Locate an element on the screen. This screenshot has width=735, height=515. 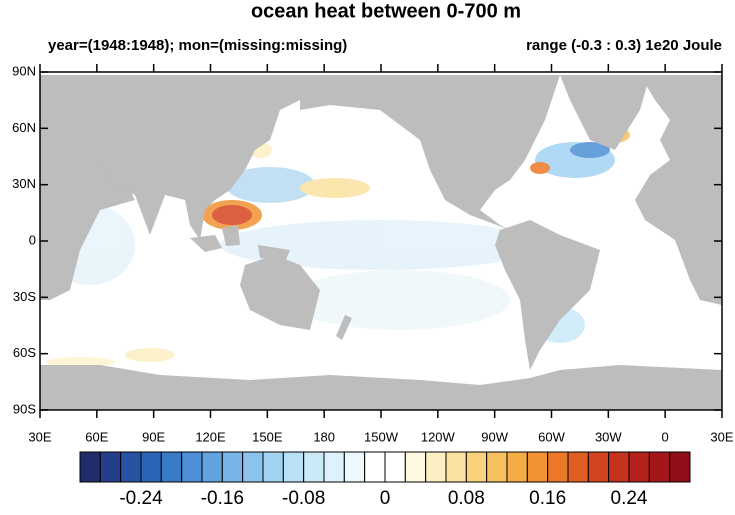
left-subtitle: year=(1948:1948); mon=(missing:missing) is located at coordinates (197, 45).